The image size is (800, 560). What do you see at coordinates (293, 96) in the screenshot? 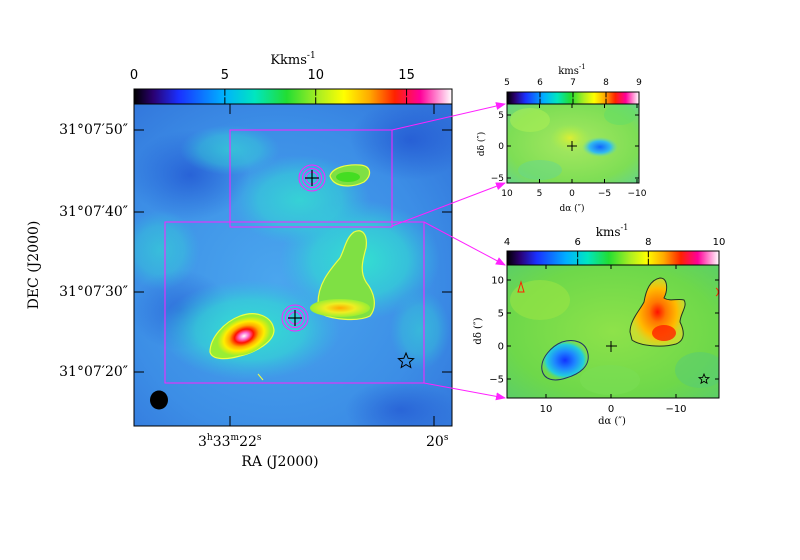
I see `main-colorbar-strip` at bounding box center [293, 96].